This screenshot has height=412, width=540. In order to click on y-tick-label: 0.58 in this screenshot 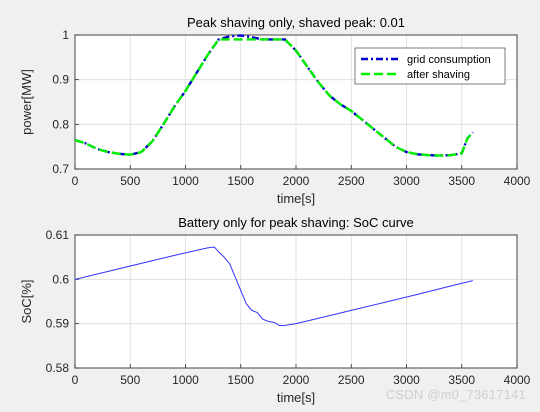, I will do `click(58, 368)`.